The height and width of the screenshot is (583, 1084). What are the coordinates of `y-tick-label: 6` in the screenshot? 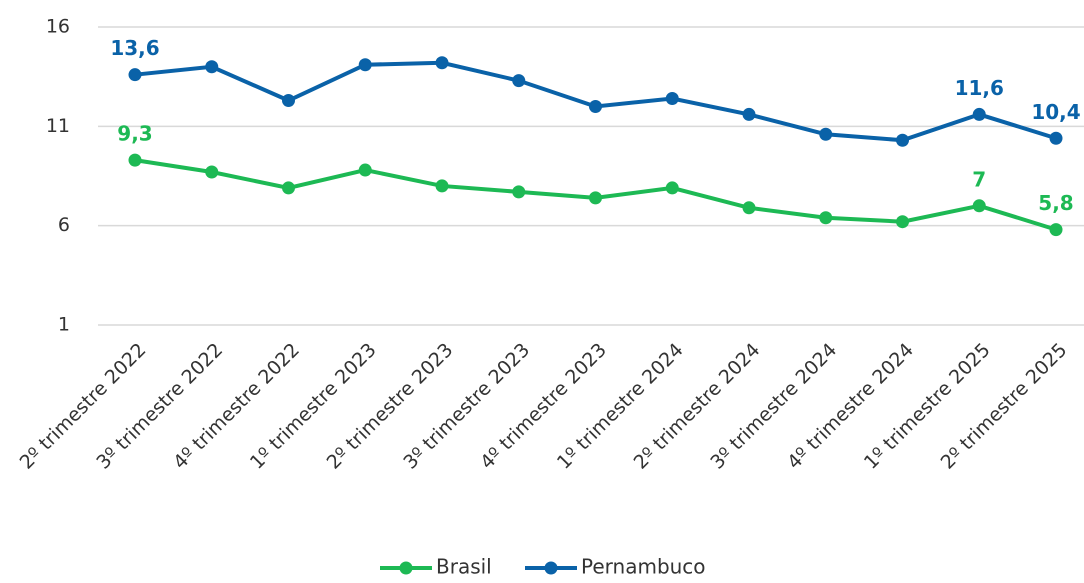 It's located at (64, 225).